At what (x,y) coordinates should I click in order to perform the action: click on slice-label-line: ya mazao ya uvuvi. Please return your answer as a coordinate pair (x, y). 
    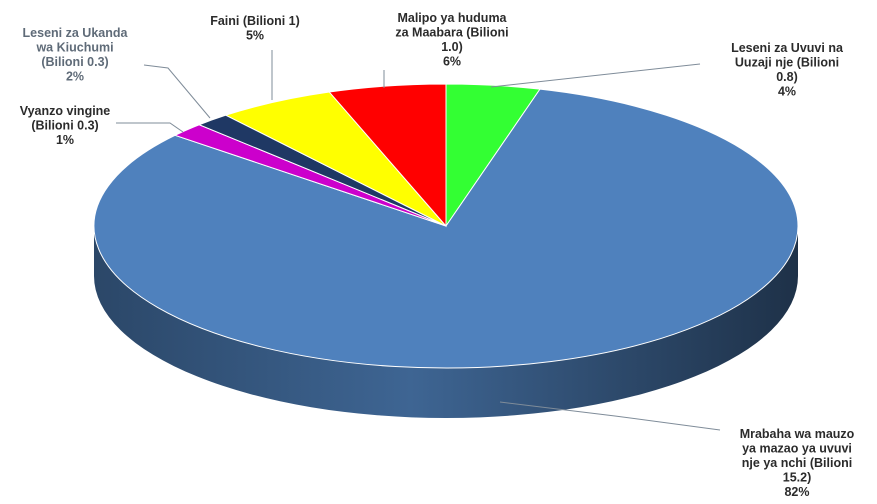
    Looking at the image, I should click on (797, 449).